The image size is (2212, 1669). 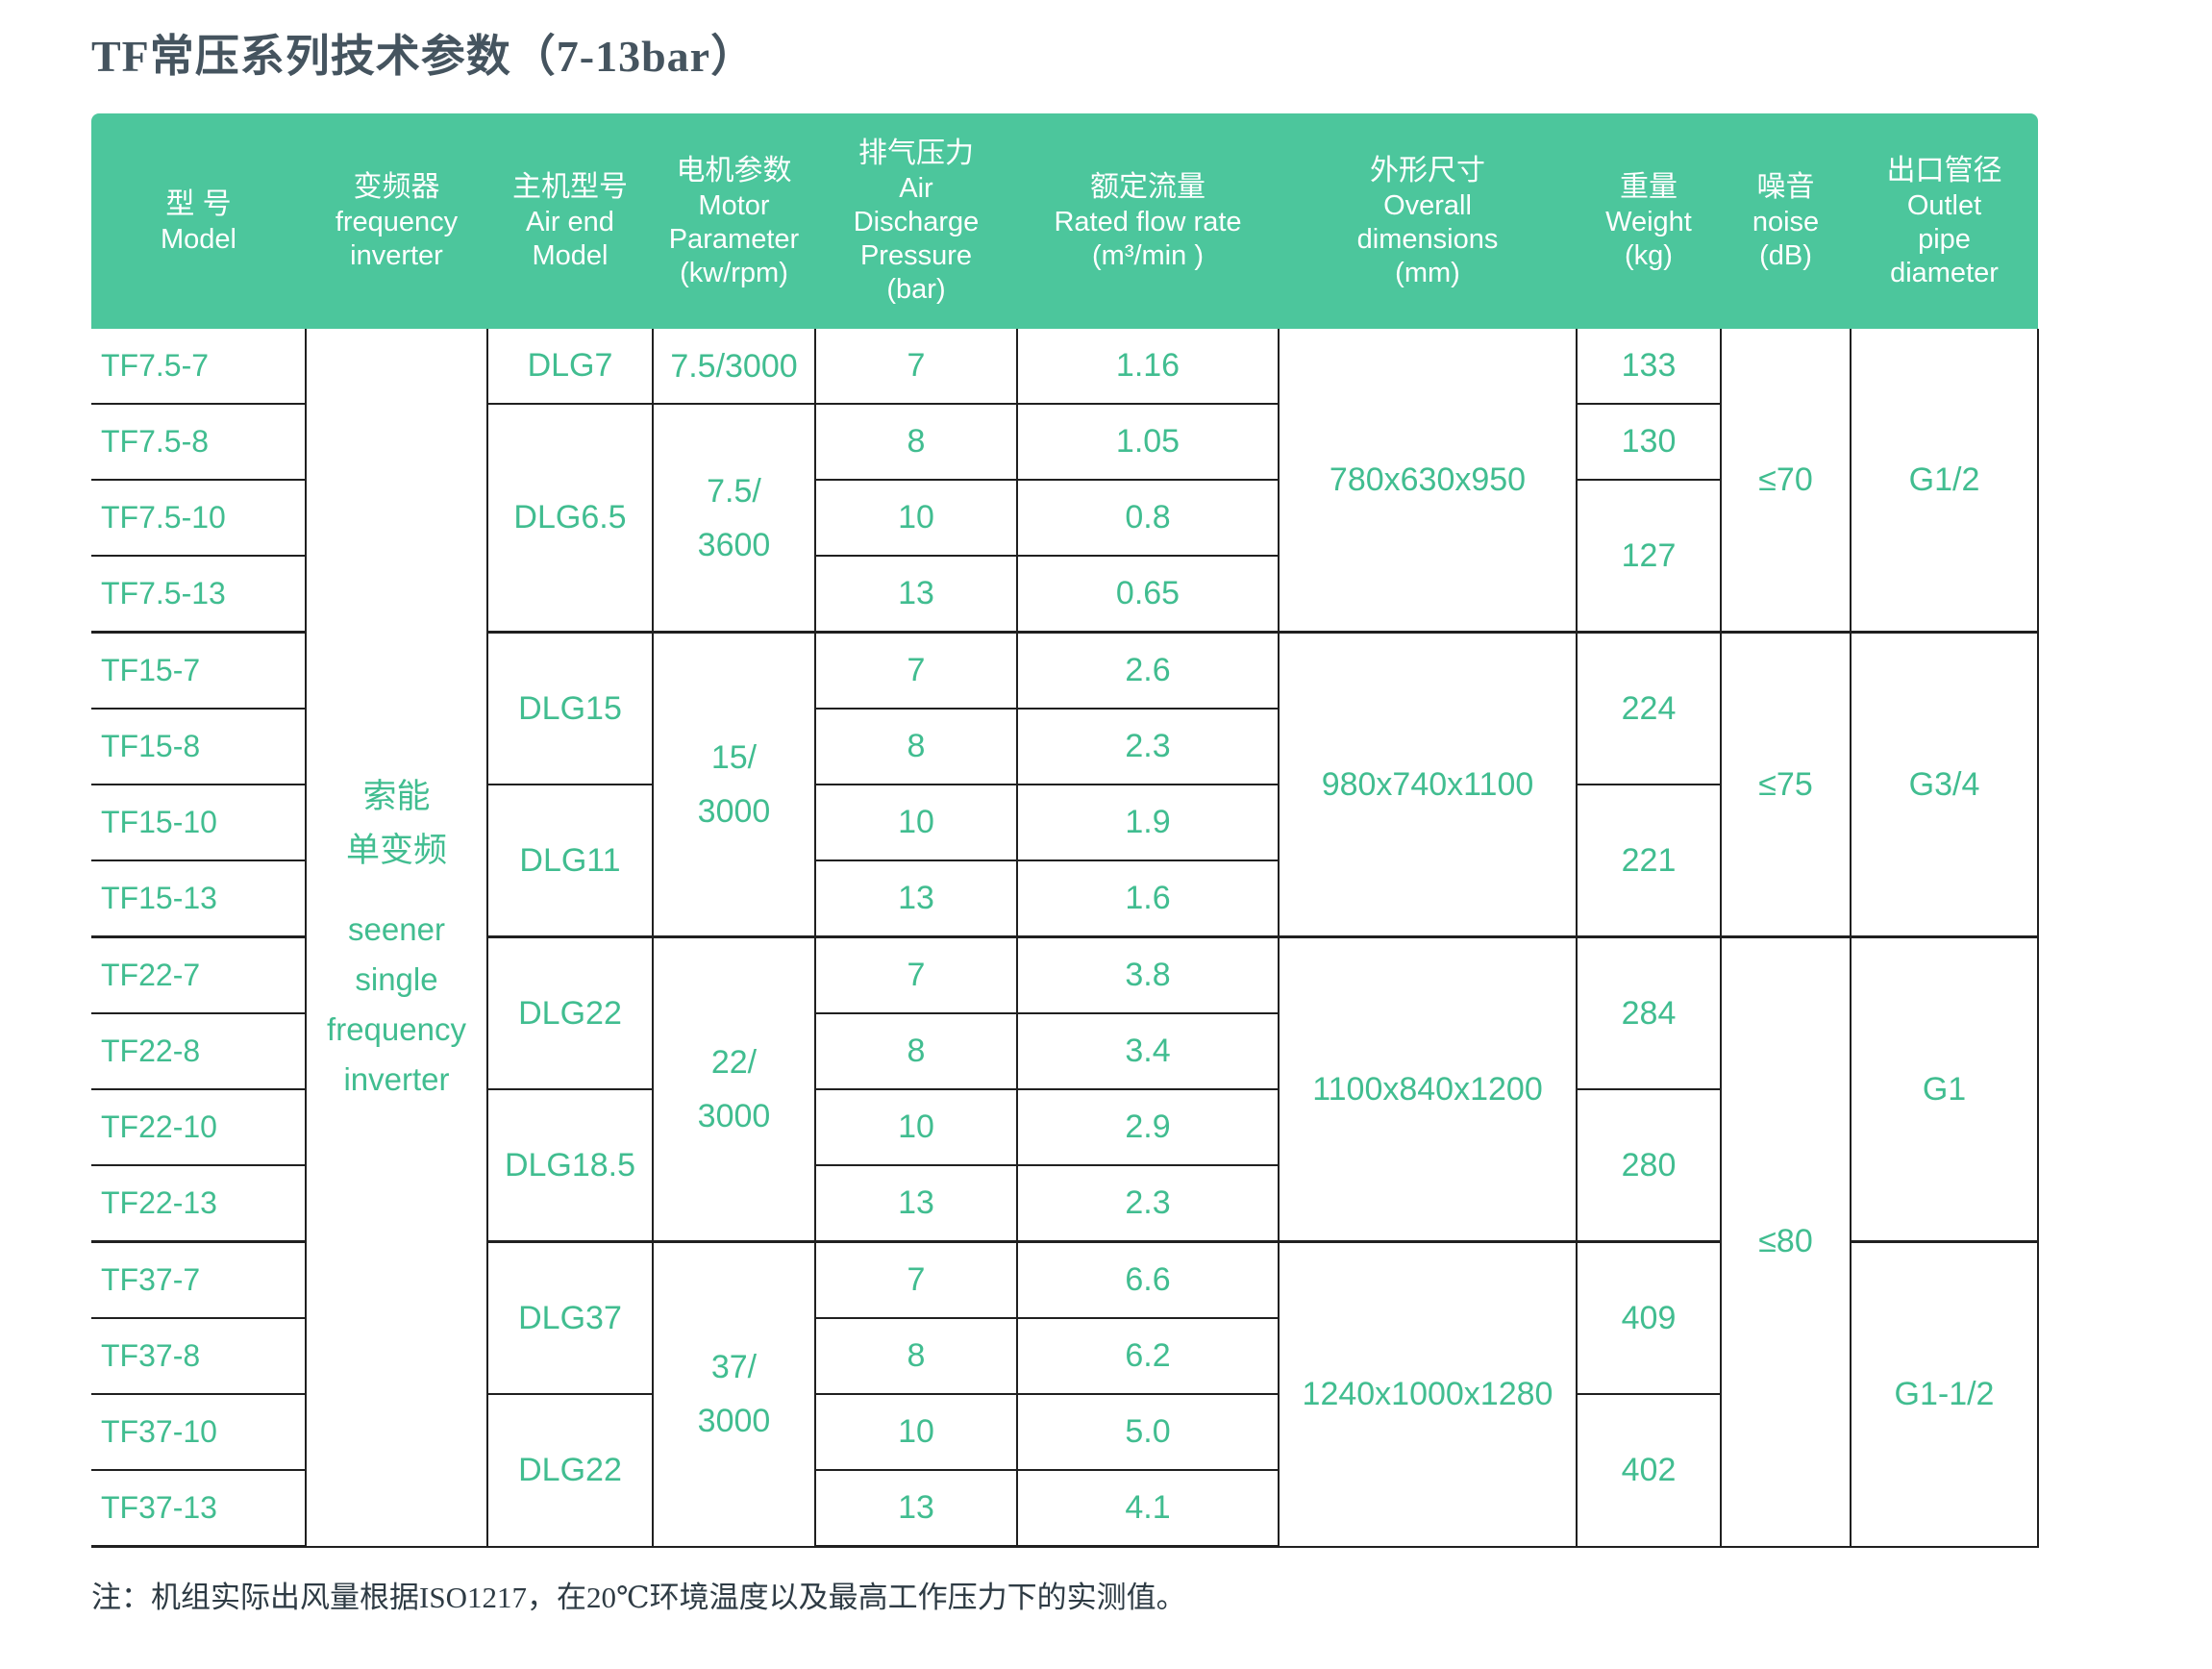 What do you see at coordinates (1065, 1470) in the screenshot?
I see `table-row: TF37-10 DLG22 10 5.0 402` at bounding box center [1065, 1470].